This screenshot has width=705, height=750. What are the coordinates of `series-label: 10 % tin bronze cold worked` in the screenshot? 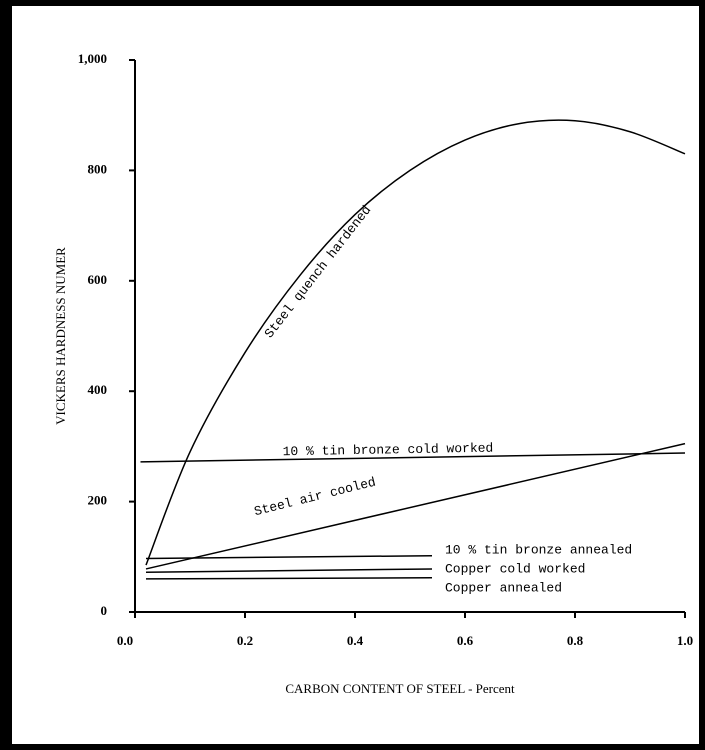 It's located at (388, 450).